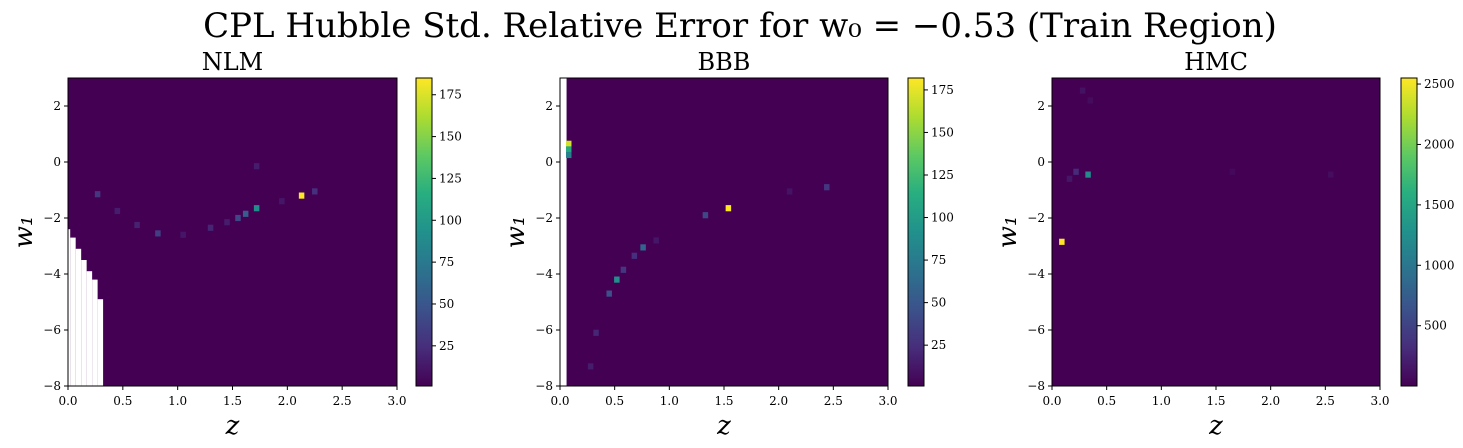 Image resolution: width=1463 pixels, height=448 pixels. I want to click on colorbar-tick-label: 1500, so click(1439, 205).